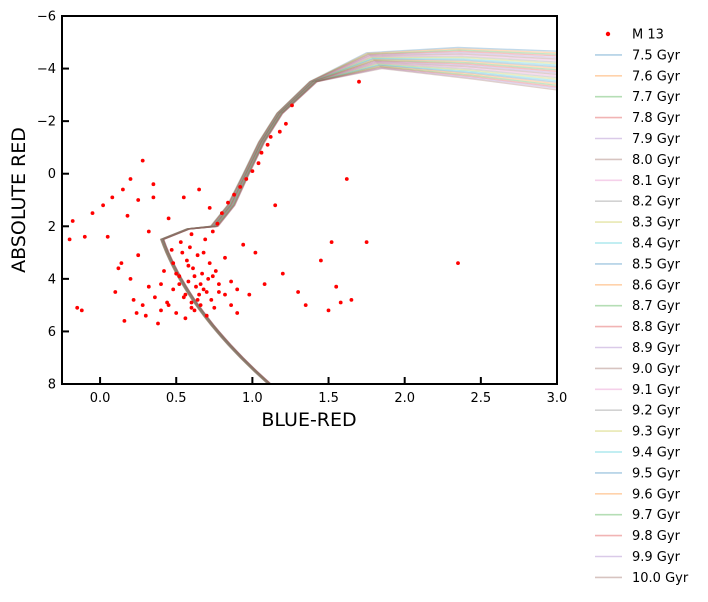 The width and height of the screenshot is (708, 602). Describe the element at coordinates (656, 244) in the screenshot. I see `legend-label: 8.4 Gyr` at that location.